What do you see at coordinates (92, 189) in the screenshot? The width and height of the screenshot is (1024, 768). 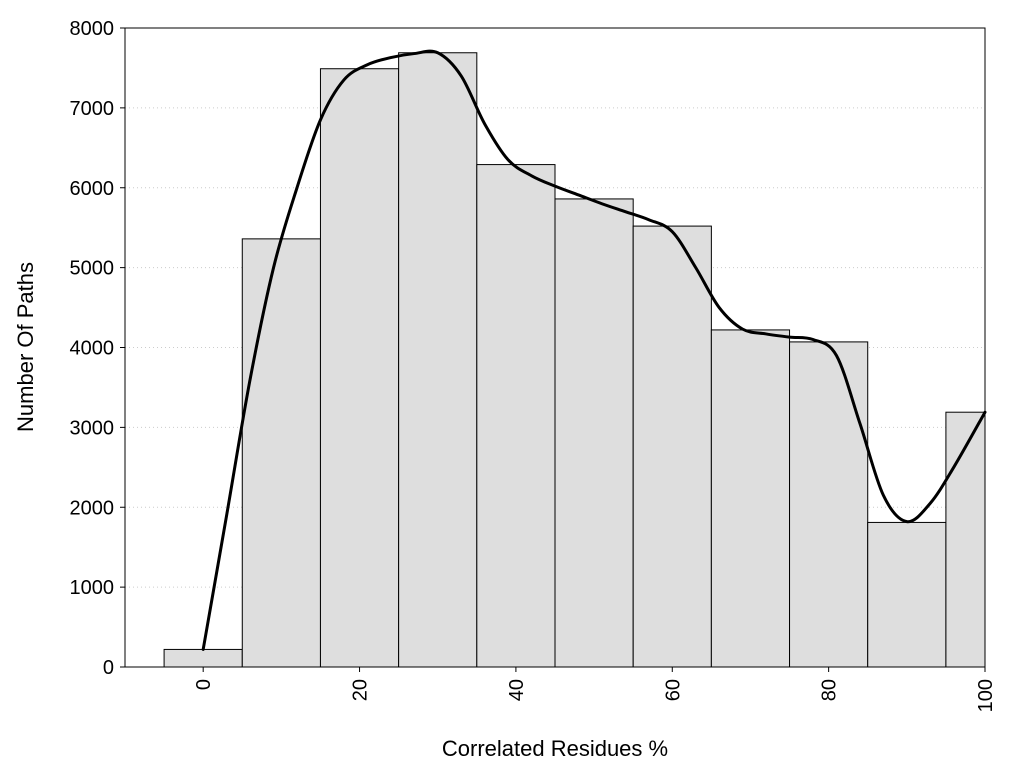 I see `y-tick-label: 6000` at bounding box center [92, 189].